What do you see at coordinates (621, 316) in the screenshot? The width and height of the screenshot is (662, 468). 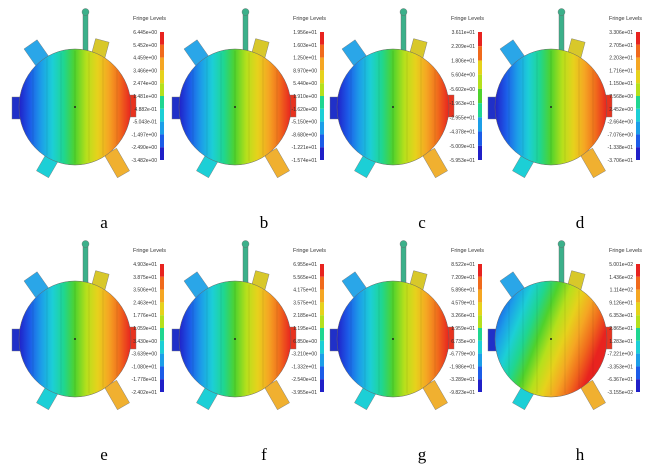 I see `legend-value: 6.353e+01` at bounding box center [621, 316].